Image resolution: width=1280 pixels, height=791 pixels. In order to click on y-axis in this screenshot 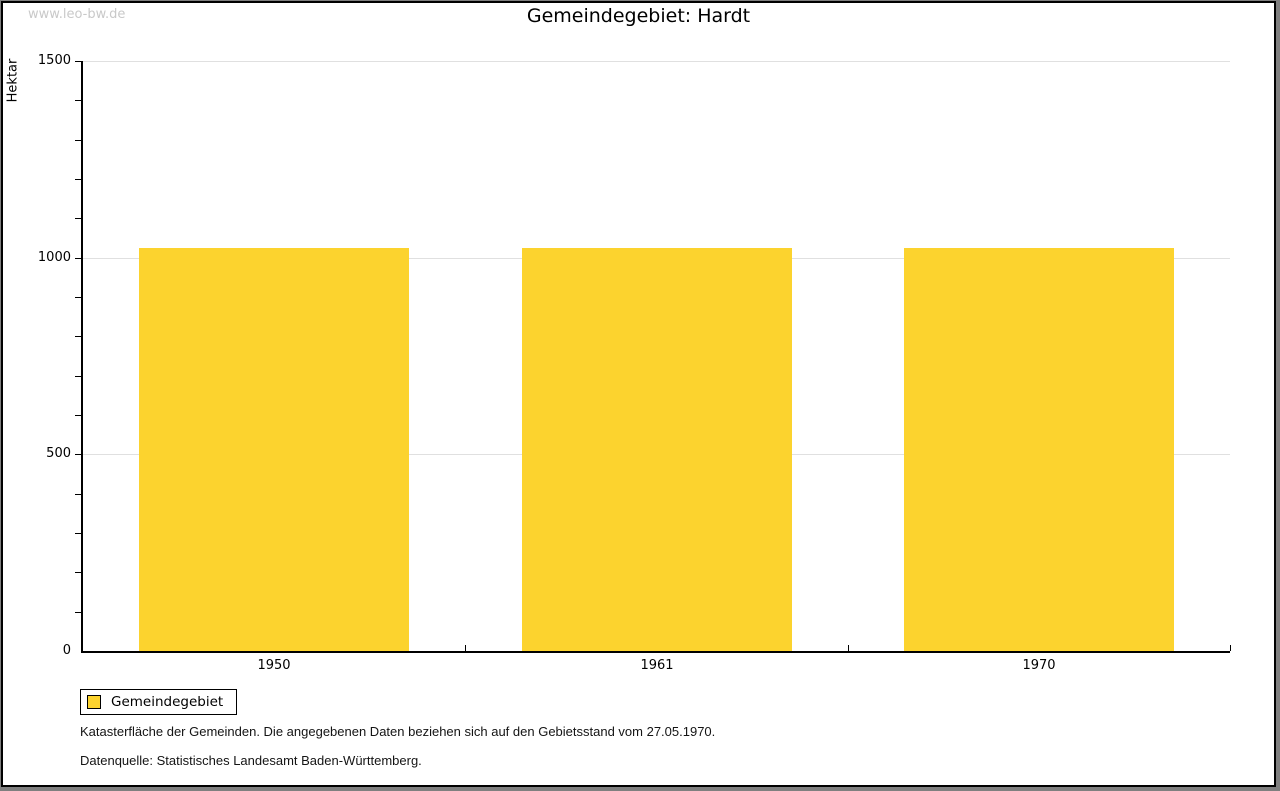, I will do `click(82, 356)`.